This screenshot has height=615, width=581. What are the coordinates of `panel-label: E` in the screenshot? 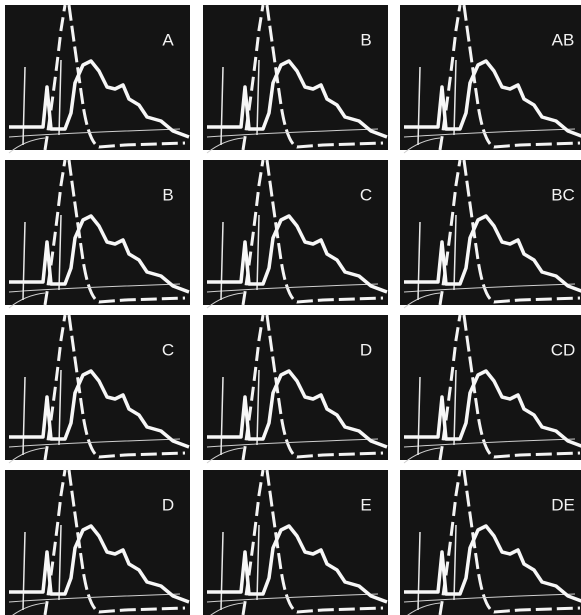 It's located at (365, 504).